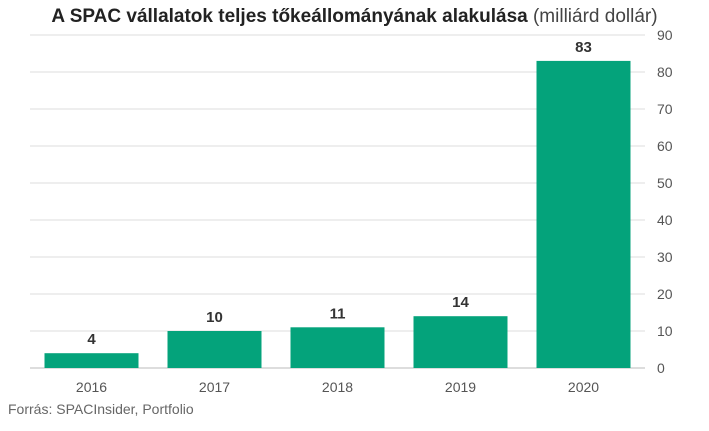 The width and height of the screenshot is (709, 431). Describe the element at coordinates (337, 347) in the screenshot. I see `bar-2018` at that location.